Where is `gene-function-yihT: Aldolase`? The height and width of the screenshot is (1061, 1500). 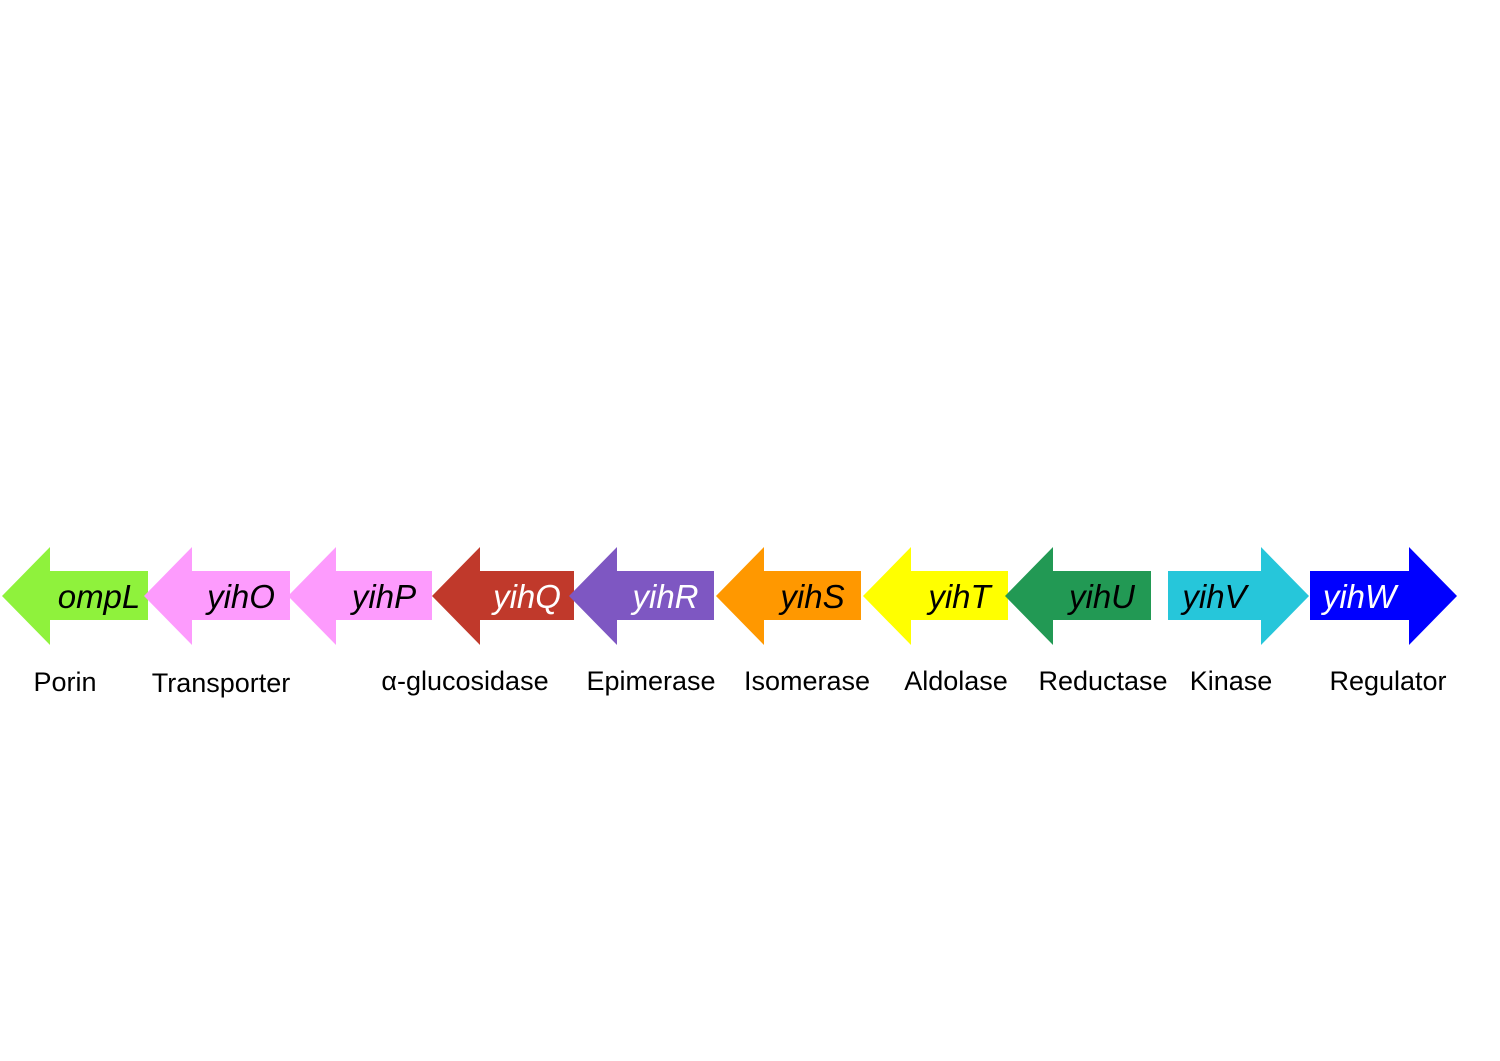 gene-function-yihT: Aldolase is located at coordinates (956, 681).